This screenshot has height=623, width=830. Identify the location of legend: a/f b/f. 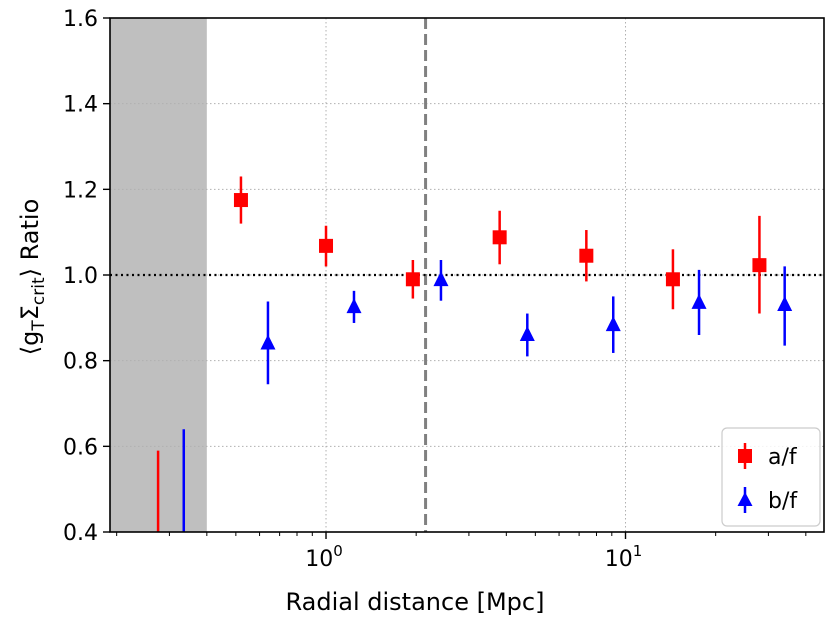
(771, 477).